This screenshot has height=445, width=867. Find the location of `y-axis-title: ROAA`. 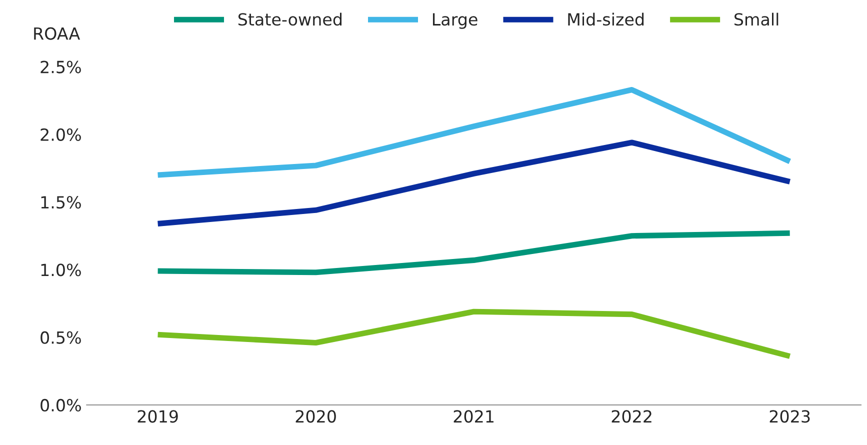

y-axis-title: ROAA is located at coordinates (57, 33).